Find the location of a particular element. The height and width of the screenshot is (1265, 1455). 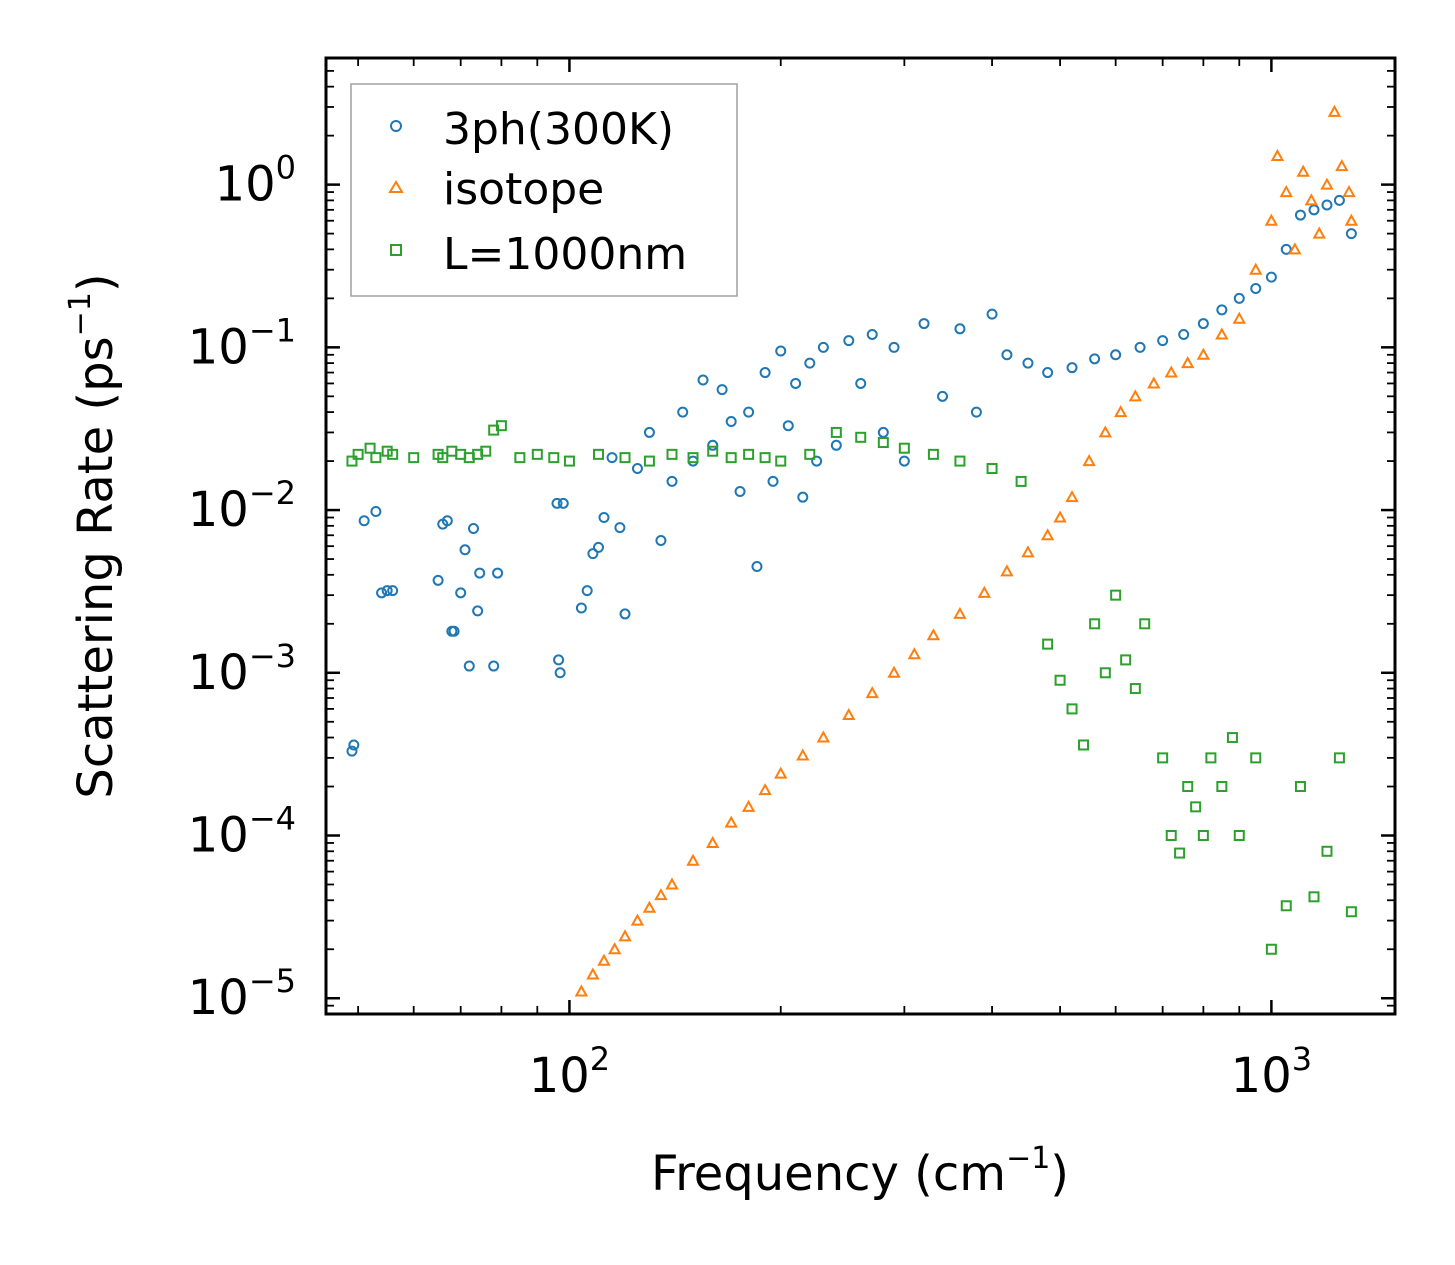

y-tick-label: 10⁻³ is located at coordinates (242, 669).